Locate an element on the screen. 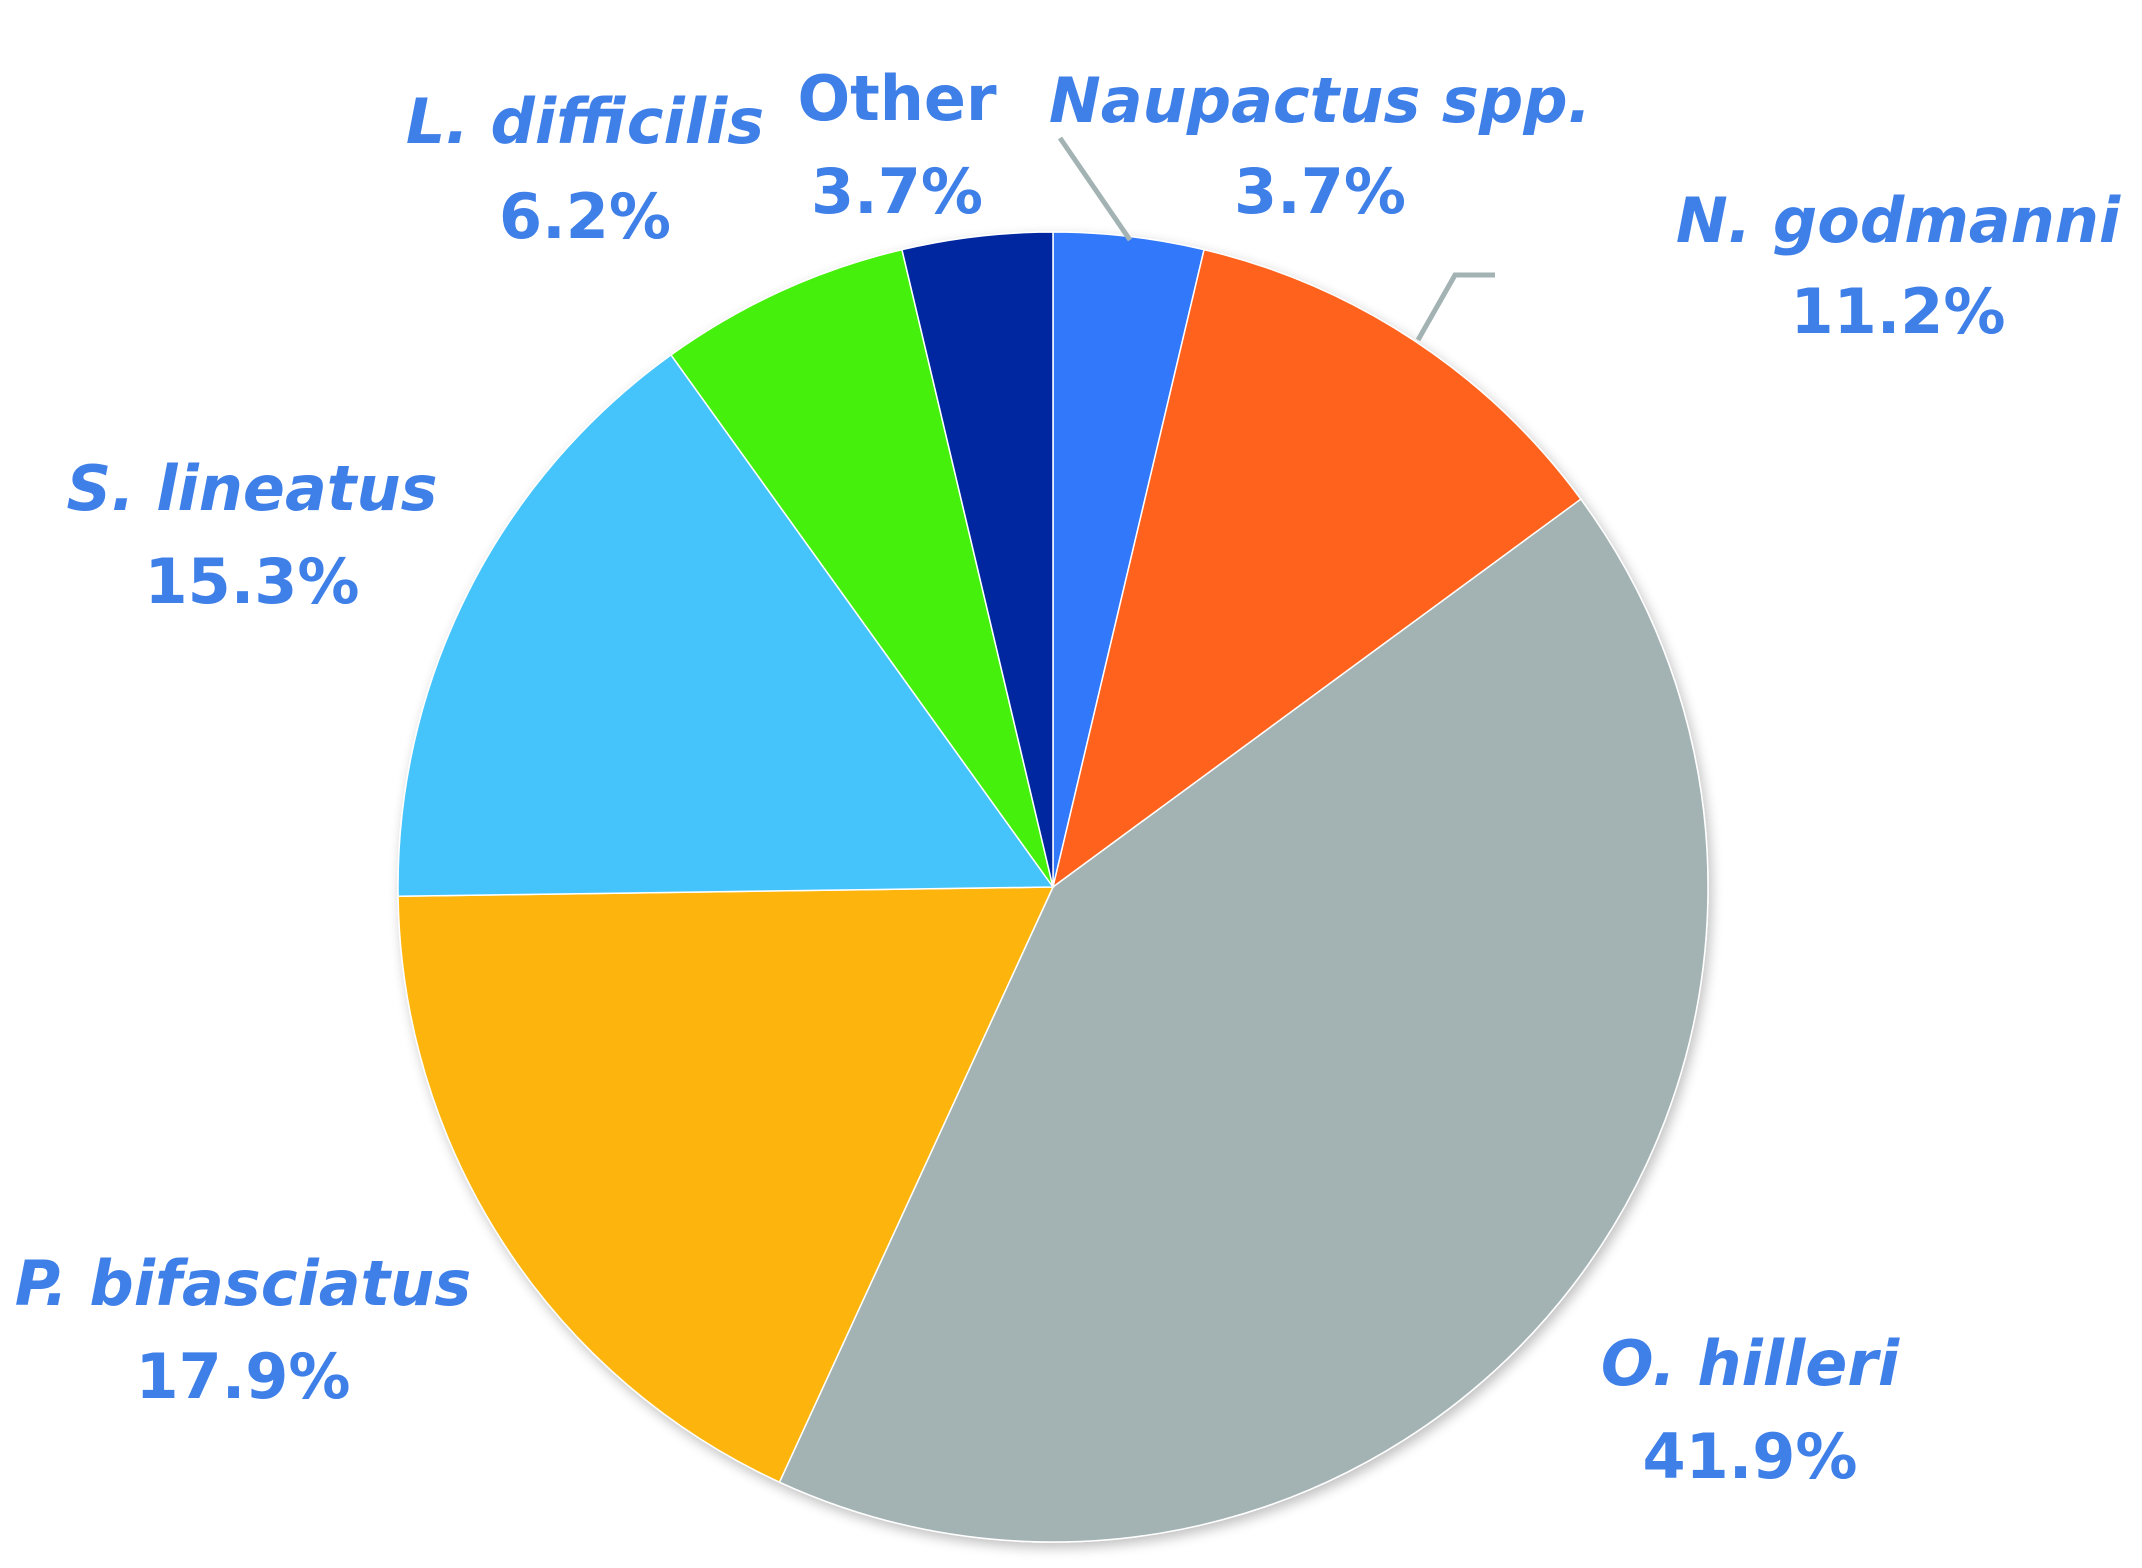  data-label-name: Naupactus spp. is located at coordinates (1320, 100).